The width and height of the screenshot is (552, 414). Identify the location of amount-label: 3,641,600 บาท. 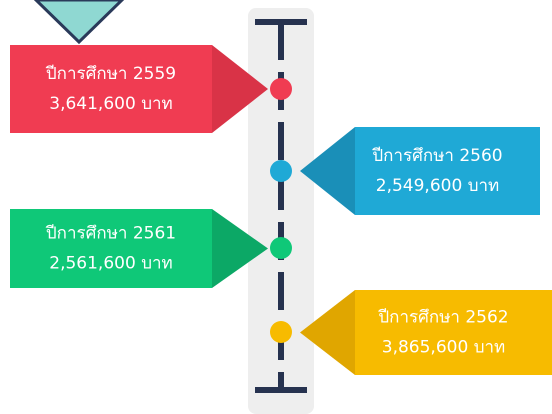
(110, 104).